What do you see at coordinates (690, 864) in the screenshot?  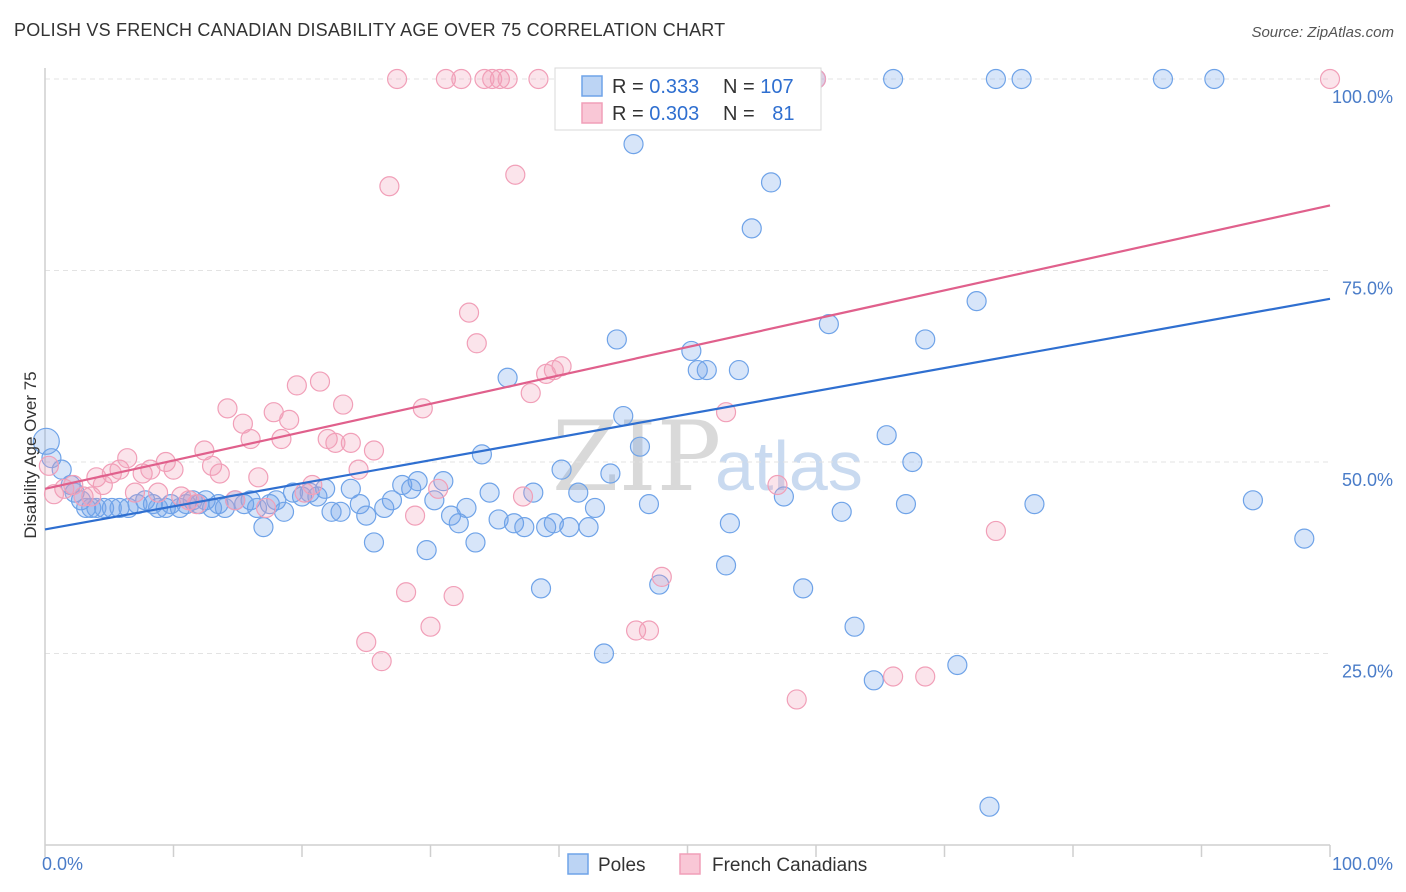 I see `bottom-legend-swatch-french-canadians` at bounding box center [690, 864].